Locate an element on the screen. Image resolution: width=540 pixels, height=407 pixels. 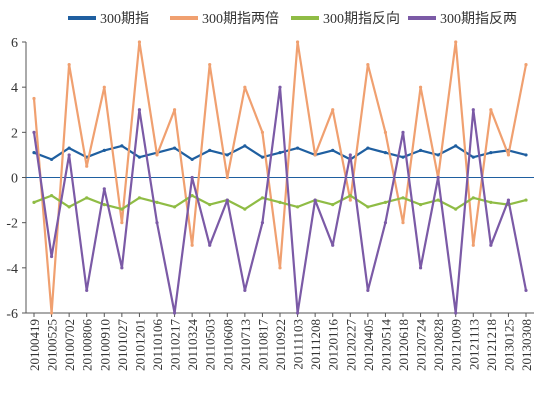
y-tick-label: 6 is located at coordinates (14, 43).